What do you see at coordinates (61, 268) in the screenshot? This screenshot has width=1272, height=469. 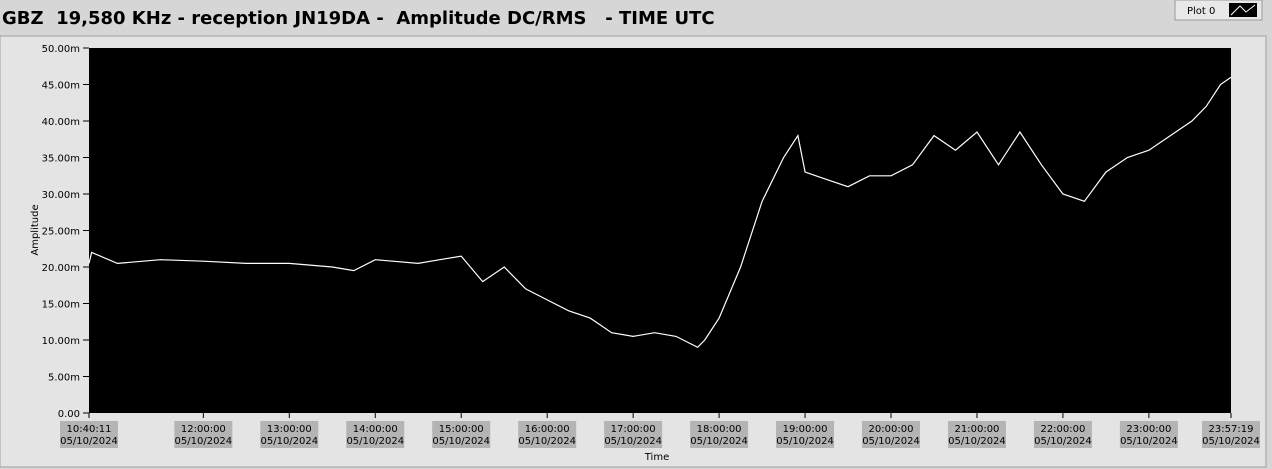 I see `y-tick-label: 20.00m` at bounding box center [61, 268].